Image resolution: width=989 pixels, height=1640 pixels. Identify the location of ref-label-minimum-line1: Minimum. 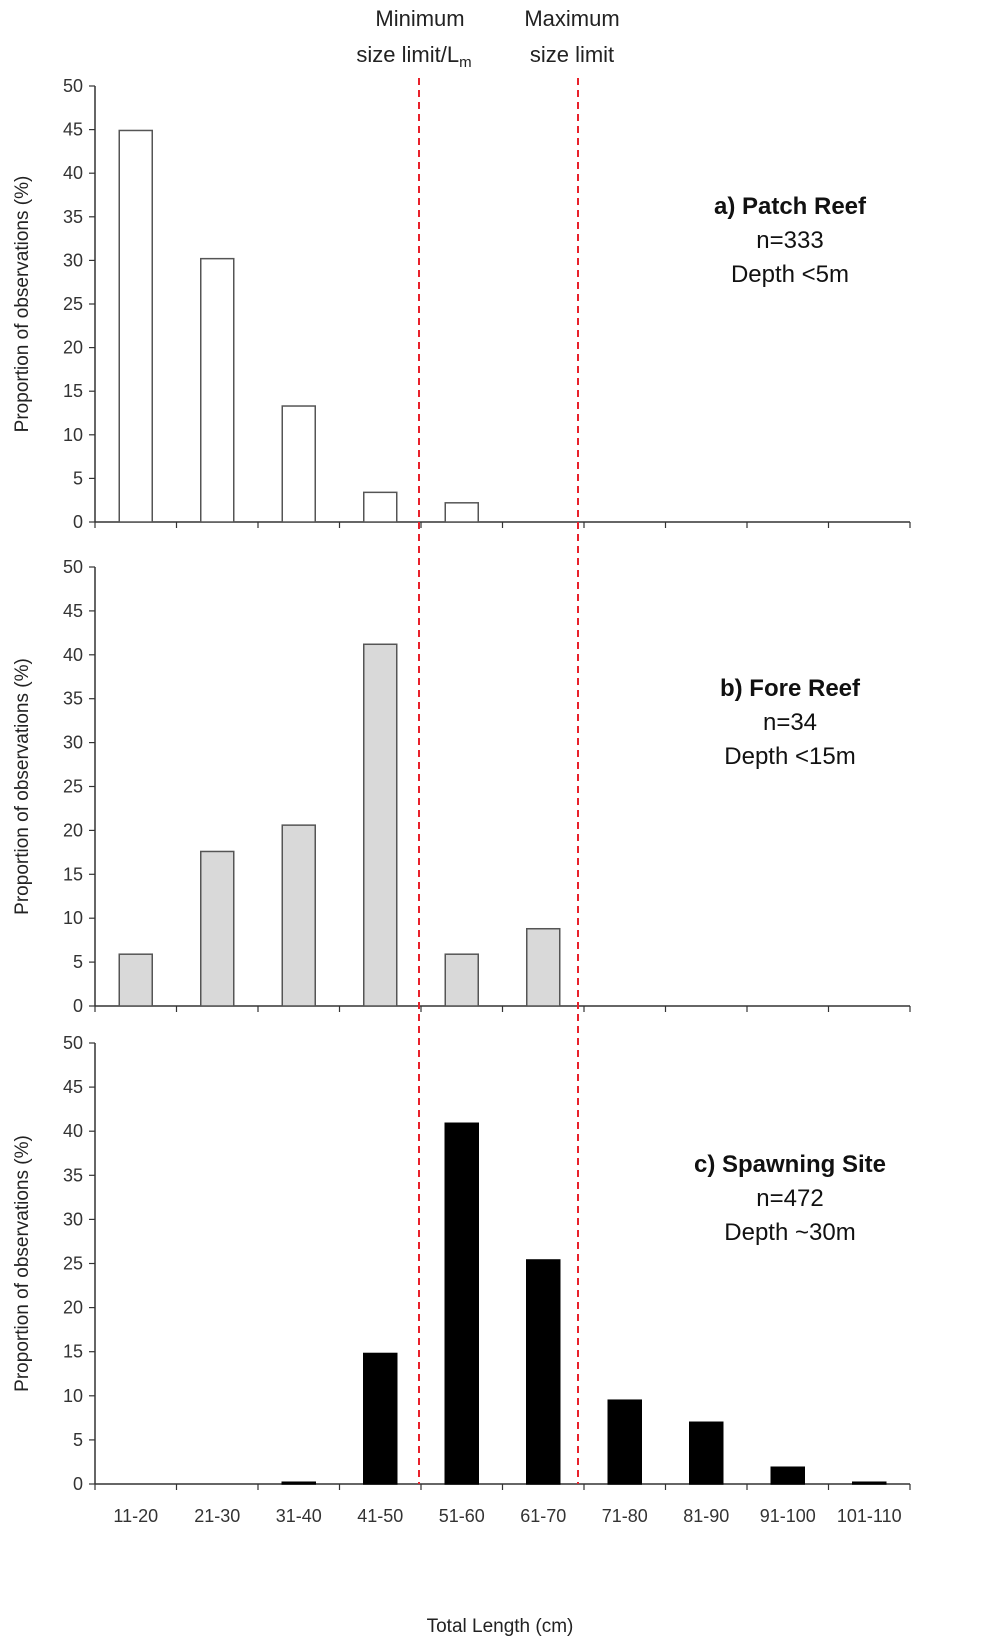
(419, 18).